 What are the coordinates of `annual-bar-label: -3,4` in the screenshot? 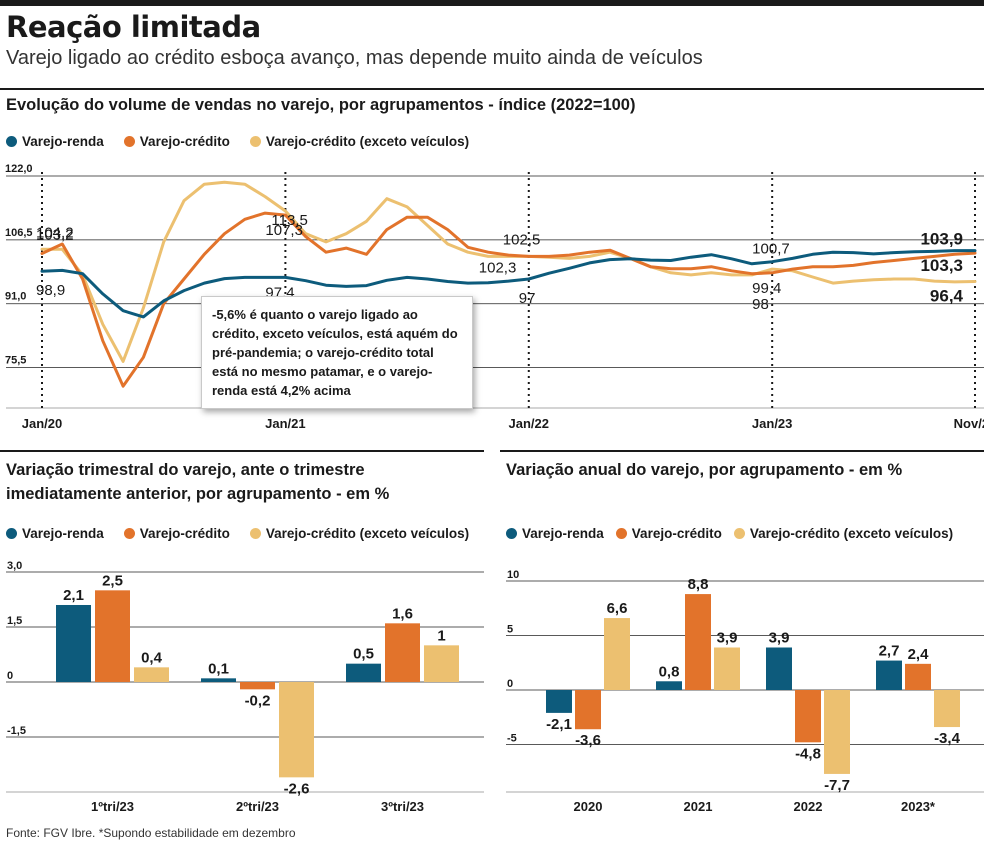 It's located at (947, 738).